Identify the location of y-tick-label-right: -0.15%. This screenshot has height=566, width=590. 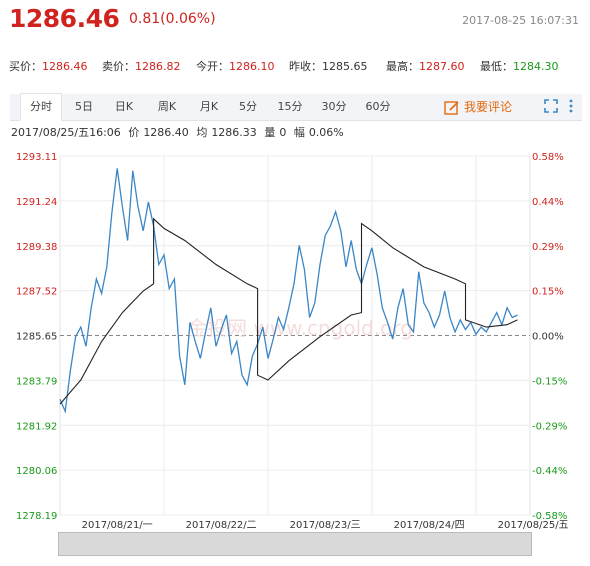
(549, 381).